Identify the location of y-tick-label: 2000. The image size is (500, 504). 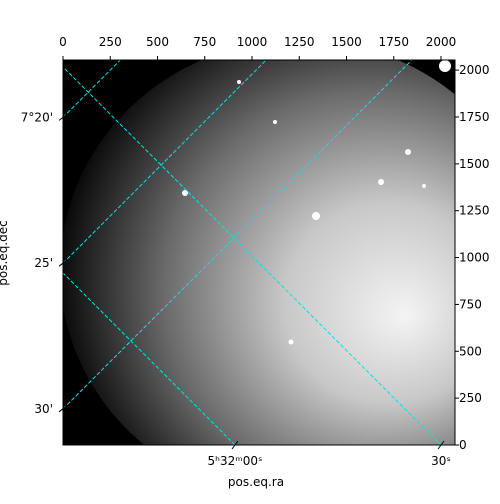
(474, 70).